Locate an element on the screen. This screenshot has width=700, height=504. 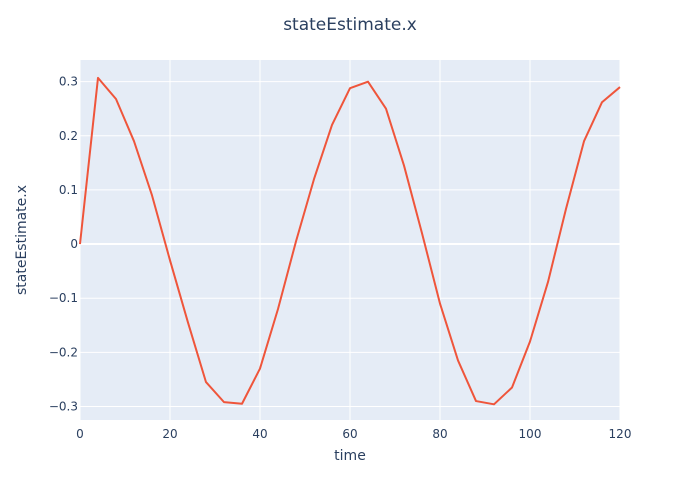
y-tick-label: −0.2 is located at coordinates (63, 352).